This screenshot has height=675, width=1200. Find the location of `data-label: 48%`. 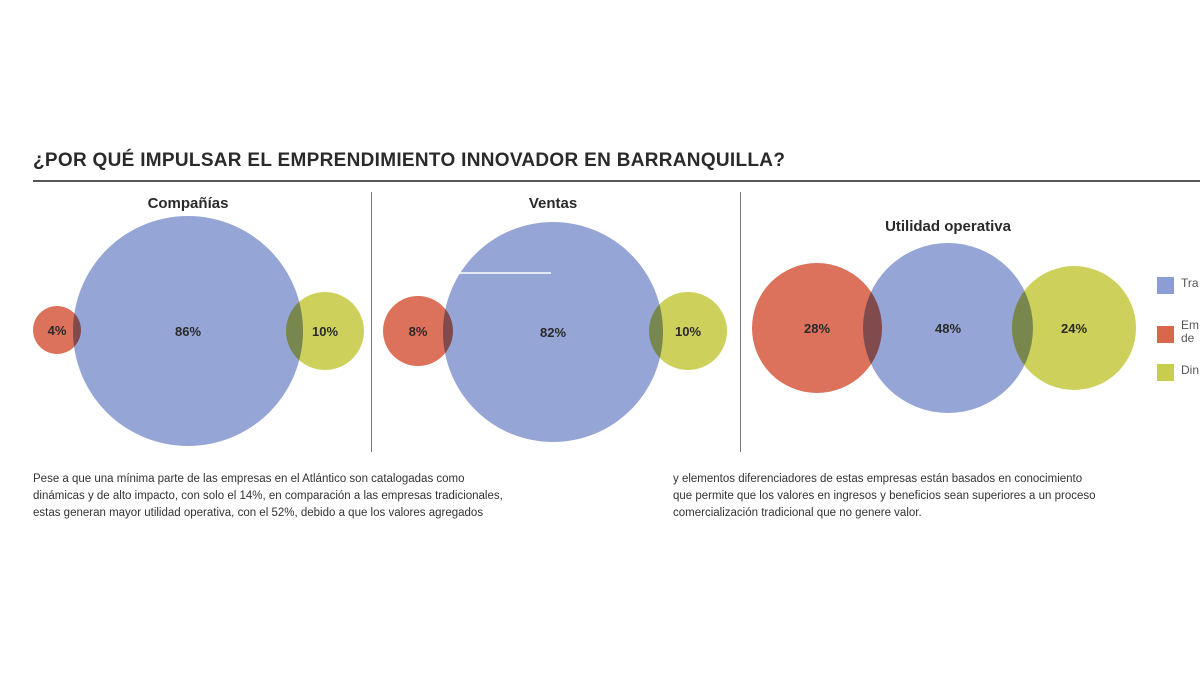

data-label: 48% is located at coordinates (948, 328).